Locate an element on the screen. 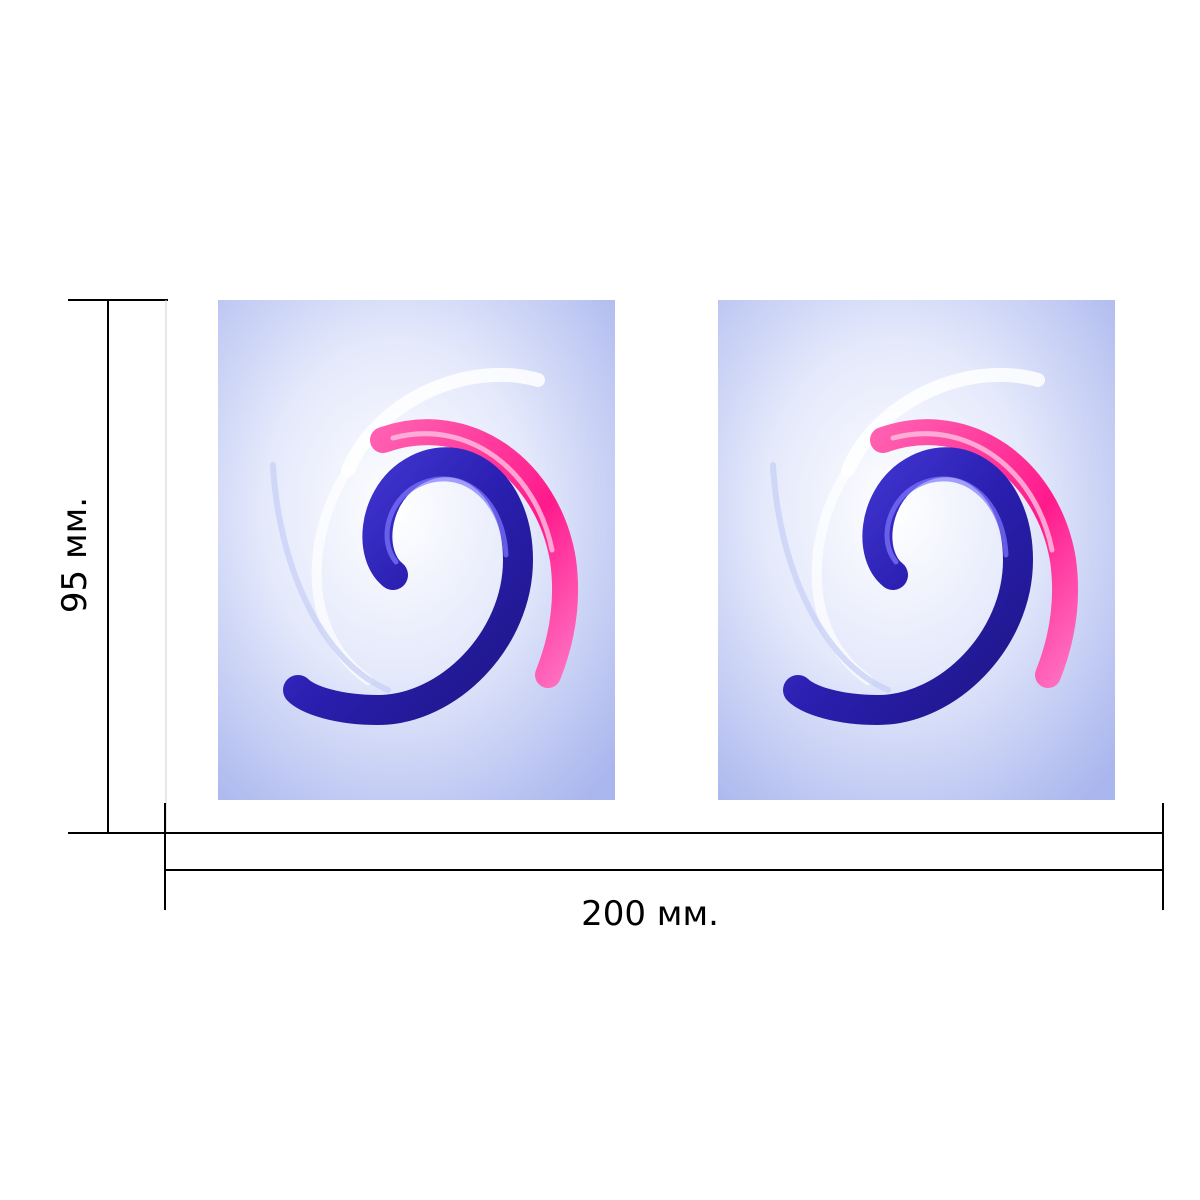 This screenshot has width=1200, height=1200. height-label: 95 мм. is located at coordinates (75, 555).